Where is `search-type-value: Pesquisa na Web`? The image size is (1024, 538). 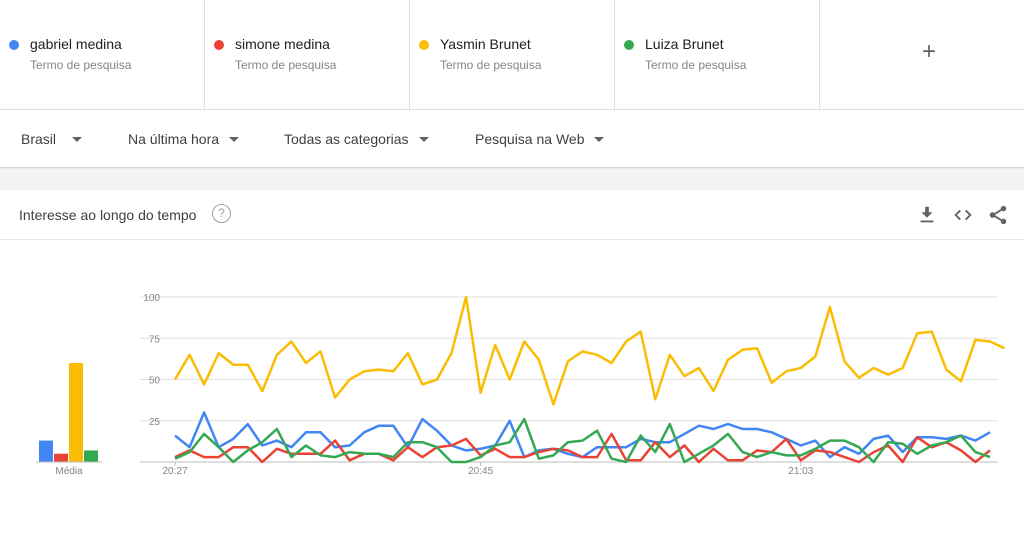 search-type-value: Pesquisa na Web is located at coordinates (530, 139).